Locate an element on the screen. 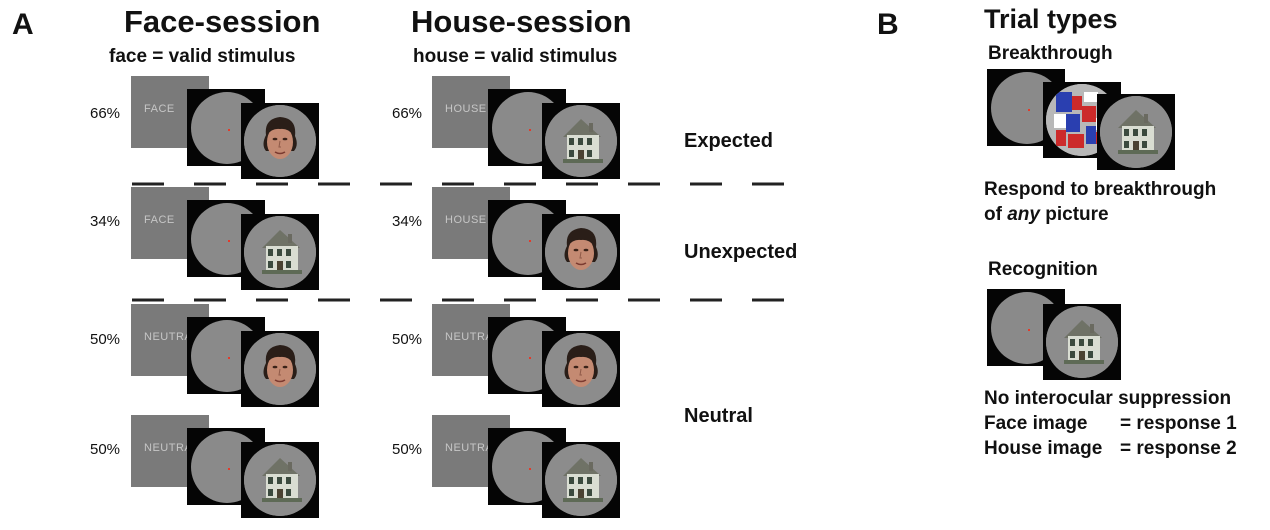  emphasis-any: any is located at coordinates (1023, 214).